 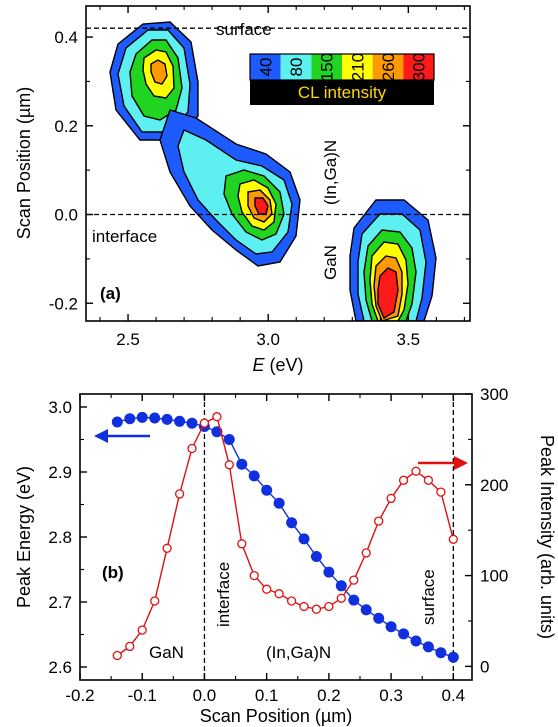 I want to click on panel-b-x-axis-label: Scan Position (µm), so click(x=276, y=716).